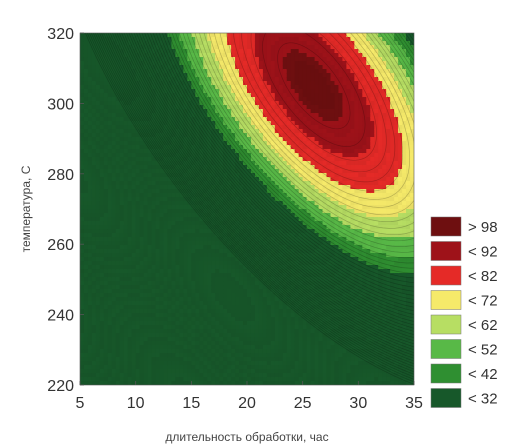  I want to click on x-tick-label: 35, so click(414, 403).